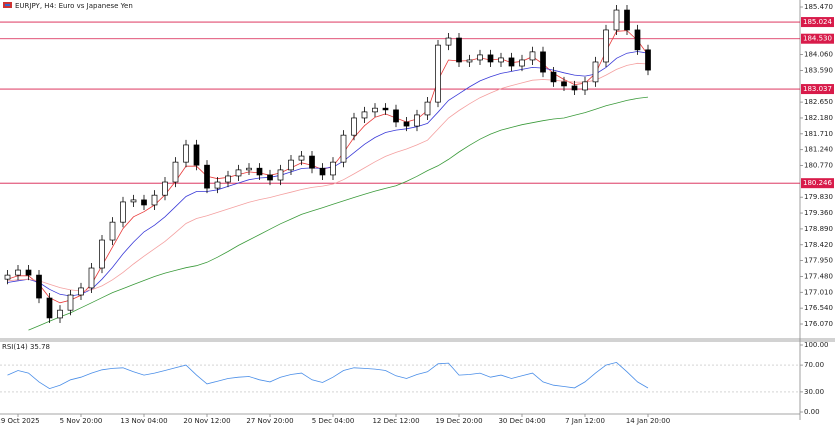 The height and width of the screenshot is (427, 835). Describe the element at coordinates (206, 421) in the screenshot. I see `x-tick-label: 20 Nov 12:00` at that location.